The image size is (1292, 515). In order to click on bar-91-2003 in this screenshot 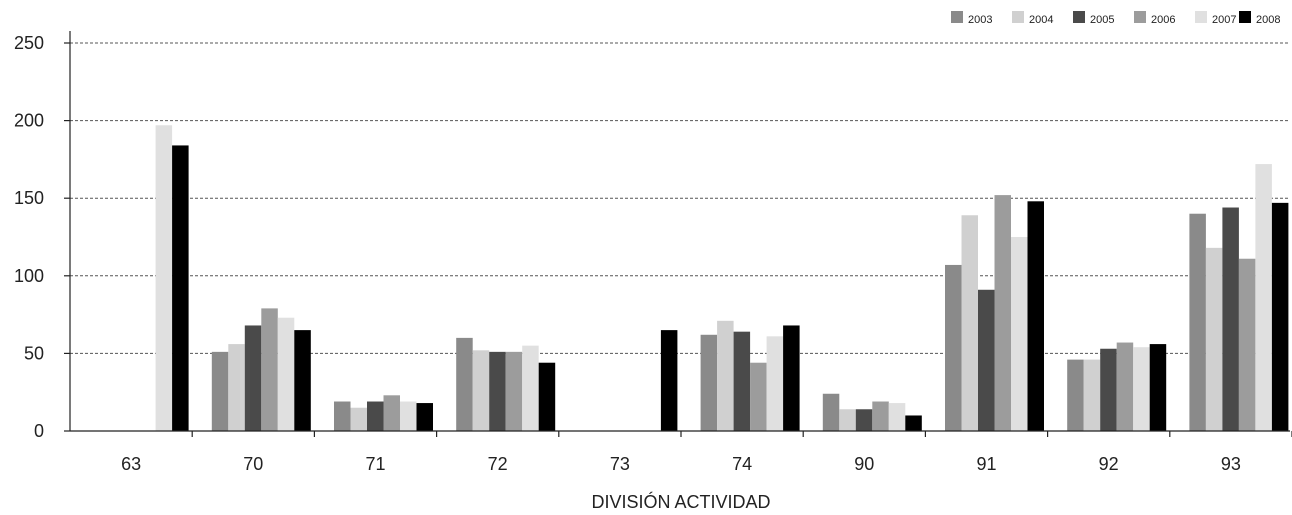, I will do `click(953, 347)`.